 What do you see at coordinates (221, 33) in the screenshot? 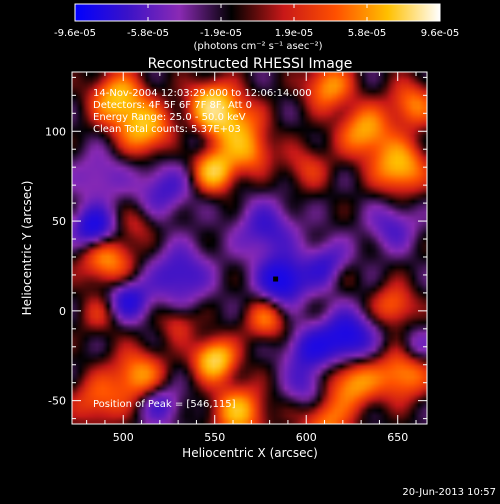
I see `colorbar-tick-label-2: -1.9e-05` at bounding box center [221, 33].